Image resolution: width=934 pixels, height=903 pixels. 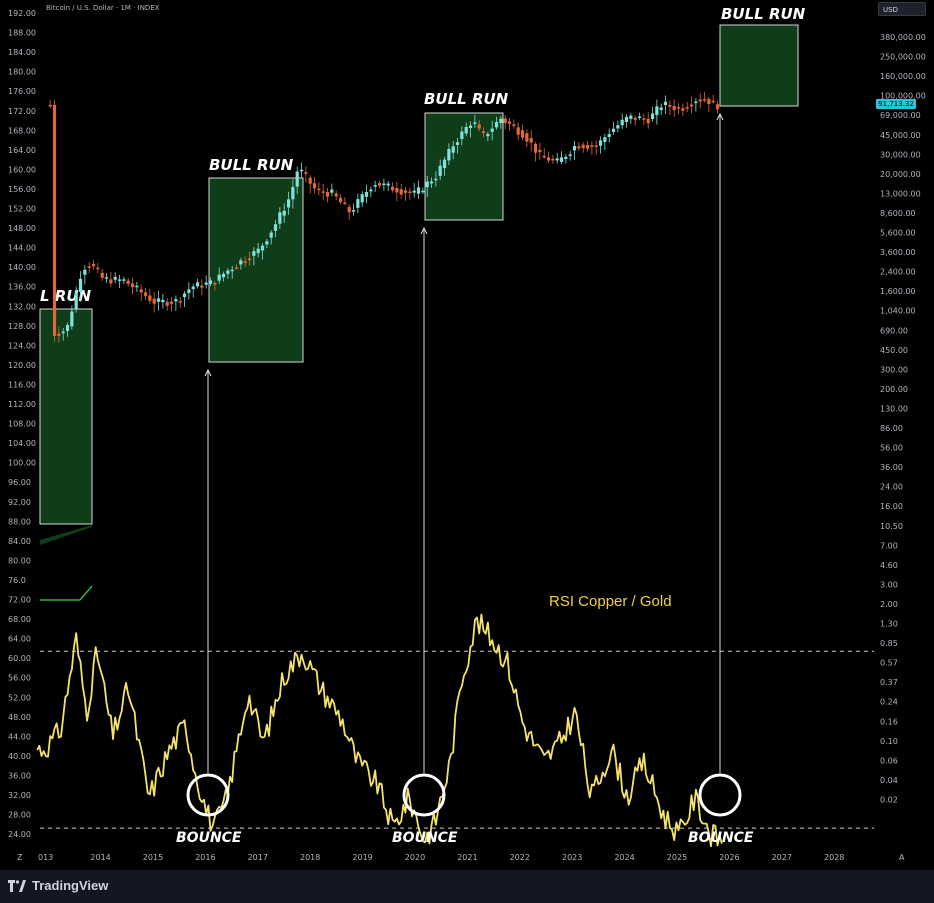 I want to click on left-axis-tick: 156.00, so click(x=22, y=189).